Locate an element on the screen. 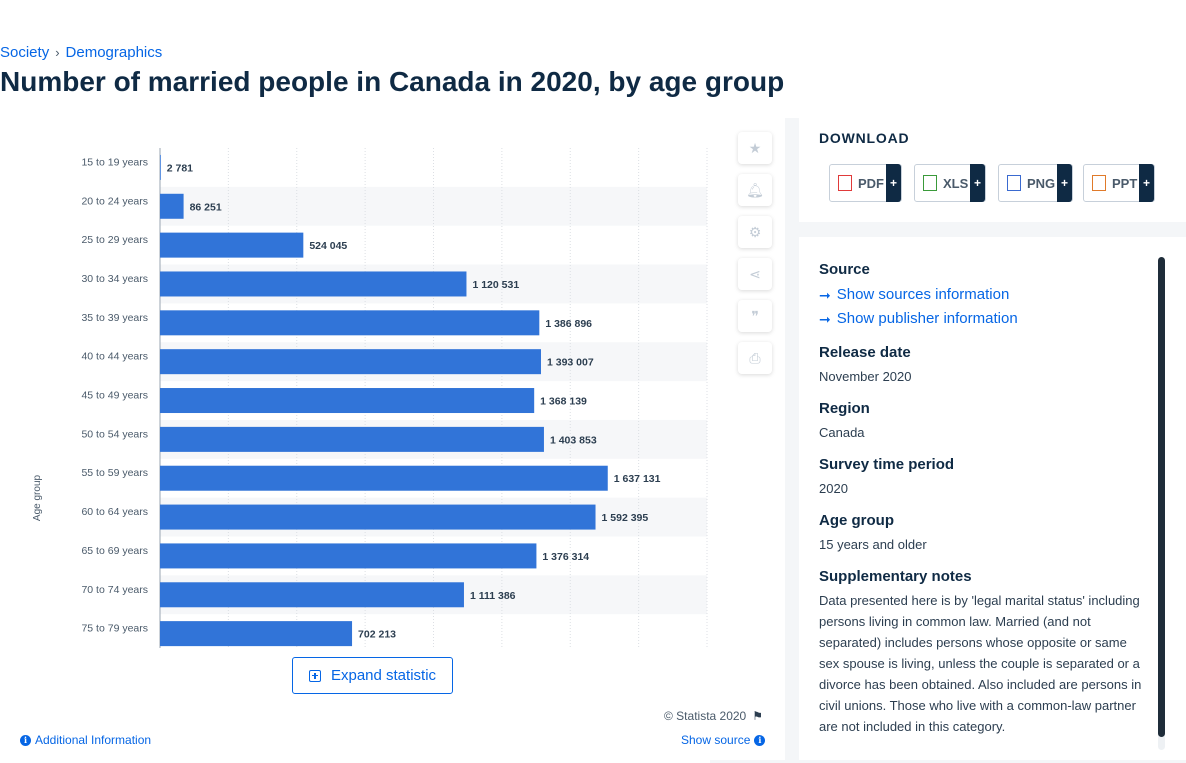 The height and width of the screenshot is (763, 1186). data-label: 524 045 is located at coordinates (328, 246).